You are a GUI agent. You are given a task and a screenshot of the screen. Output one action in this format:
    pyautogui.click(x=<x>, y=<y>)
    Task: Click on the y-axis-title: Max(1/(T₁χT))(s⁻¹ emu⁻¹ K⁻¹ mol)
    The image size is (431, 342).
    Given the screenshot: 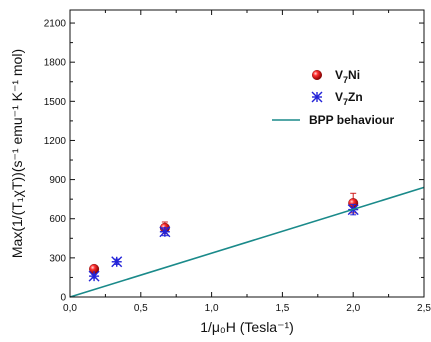 What is the action you would take?
    pyautogui.click(x=17, y=153)
    